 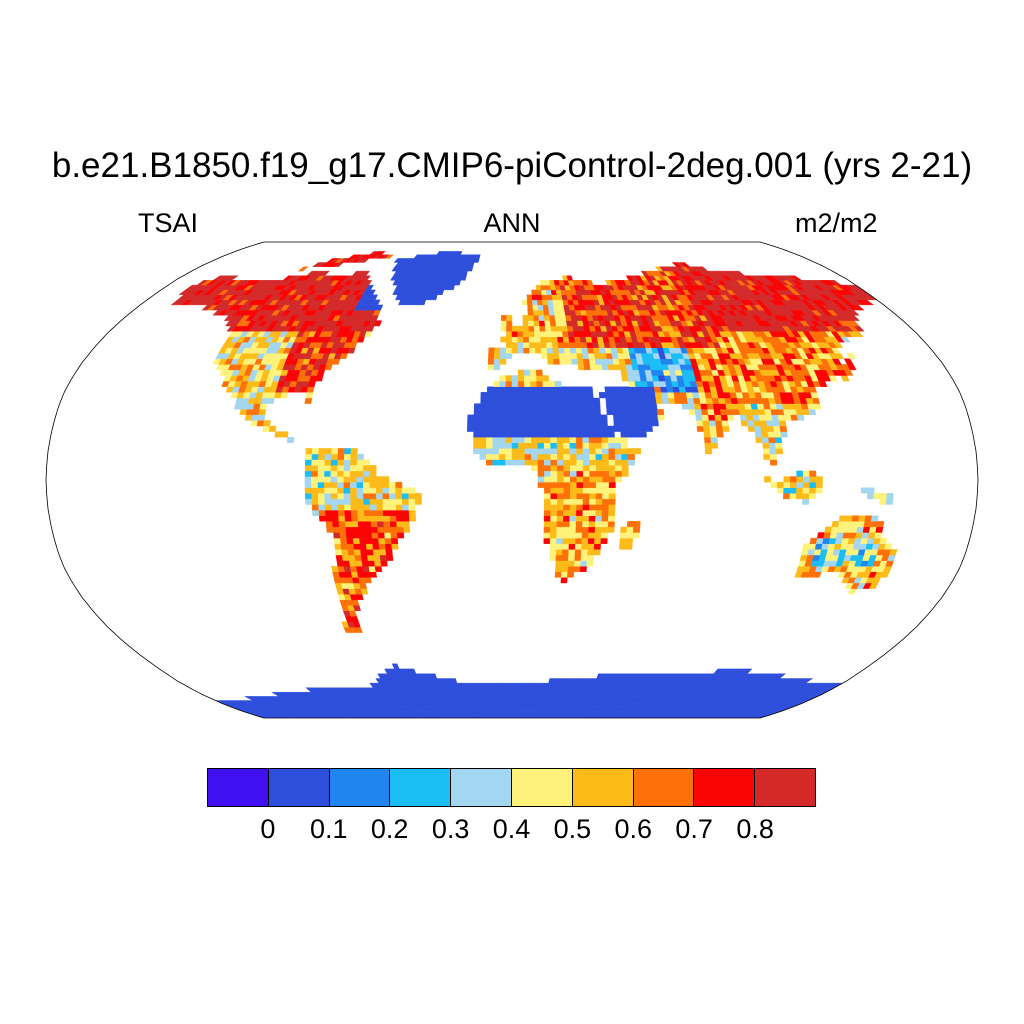 I want to click on colorbar-tick-label: 0.8, so click(x=755, y=829).